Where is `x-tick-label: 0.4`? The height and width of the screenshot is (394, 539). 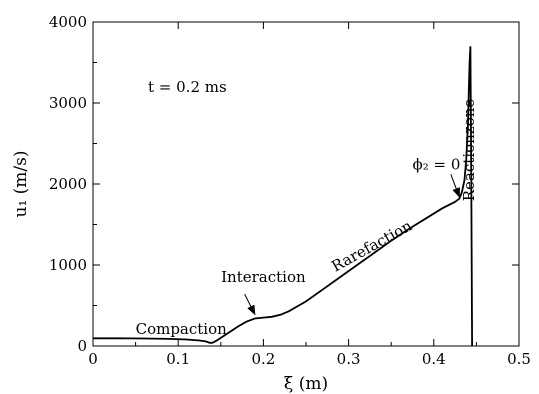 x-tick-label: 0.4 is located at coordinates (434, 359).